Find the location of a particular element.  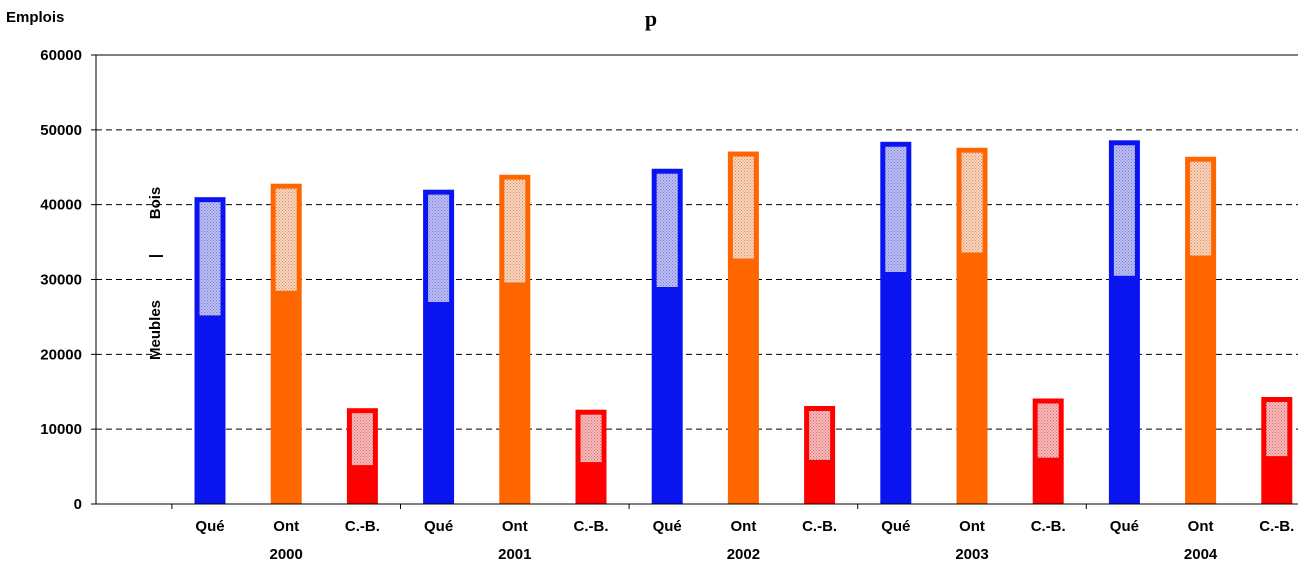

x-year-label: 2001 is located at coordinates (514, 554).